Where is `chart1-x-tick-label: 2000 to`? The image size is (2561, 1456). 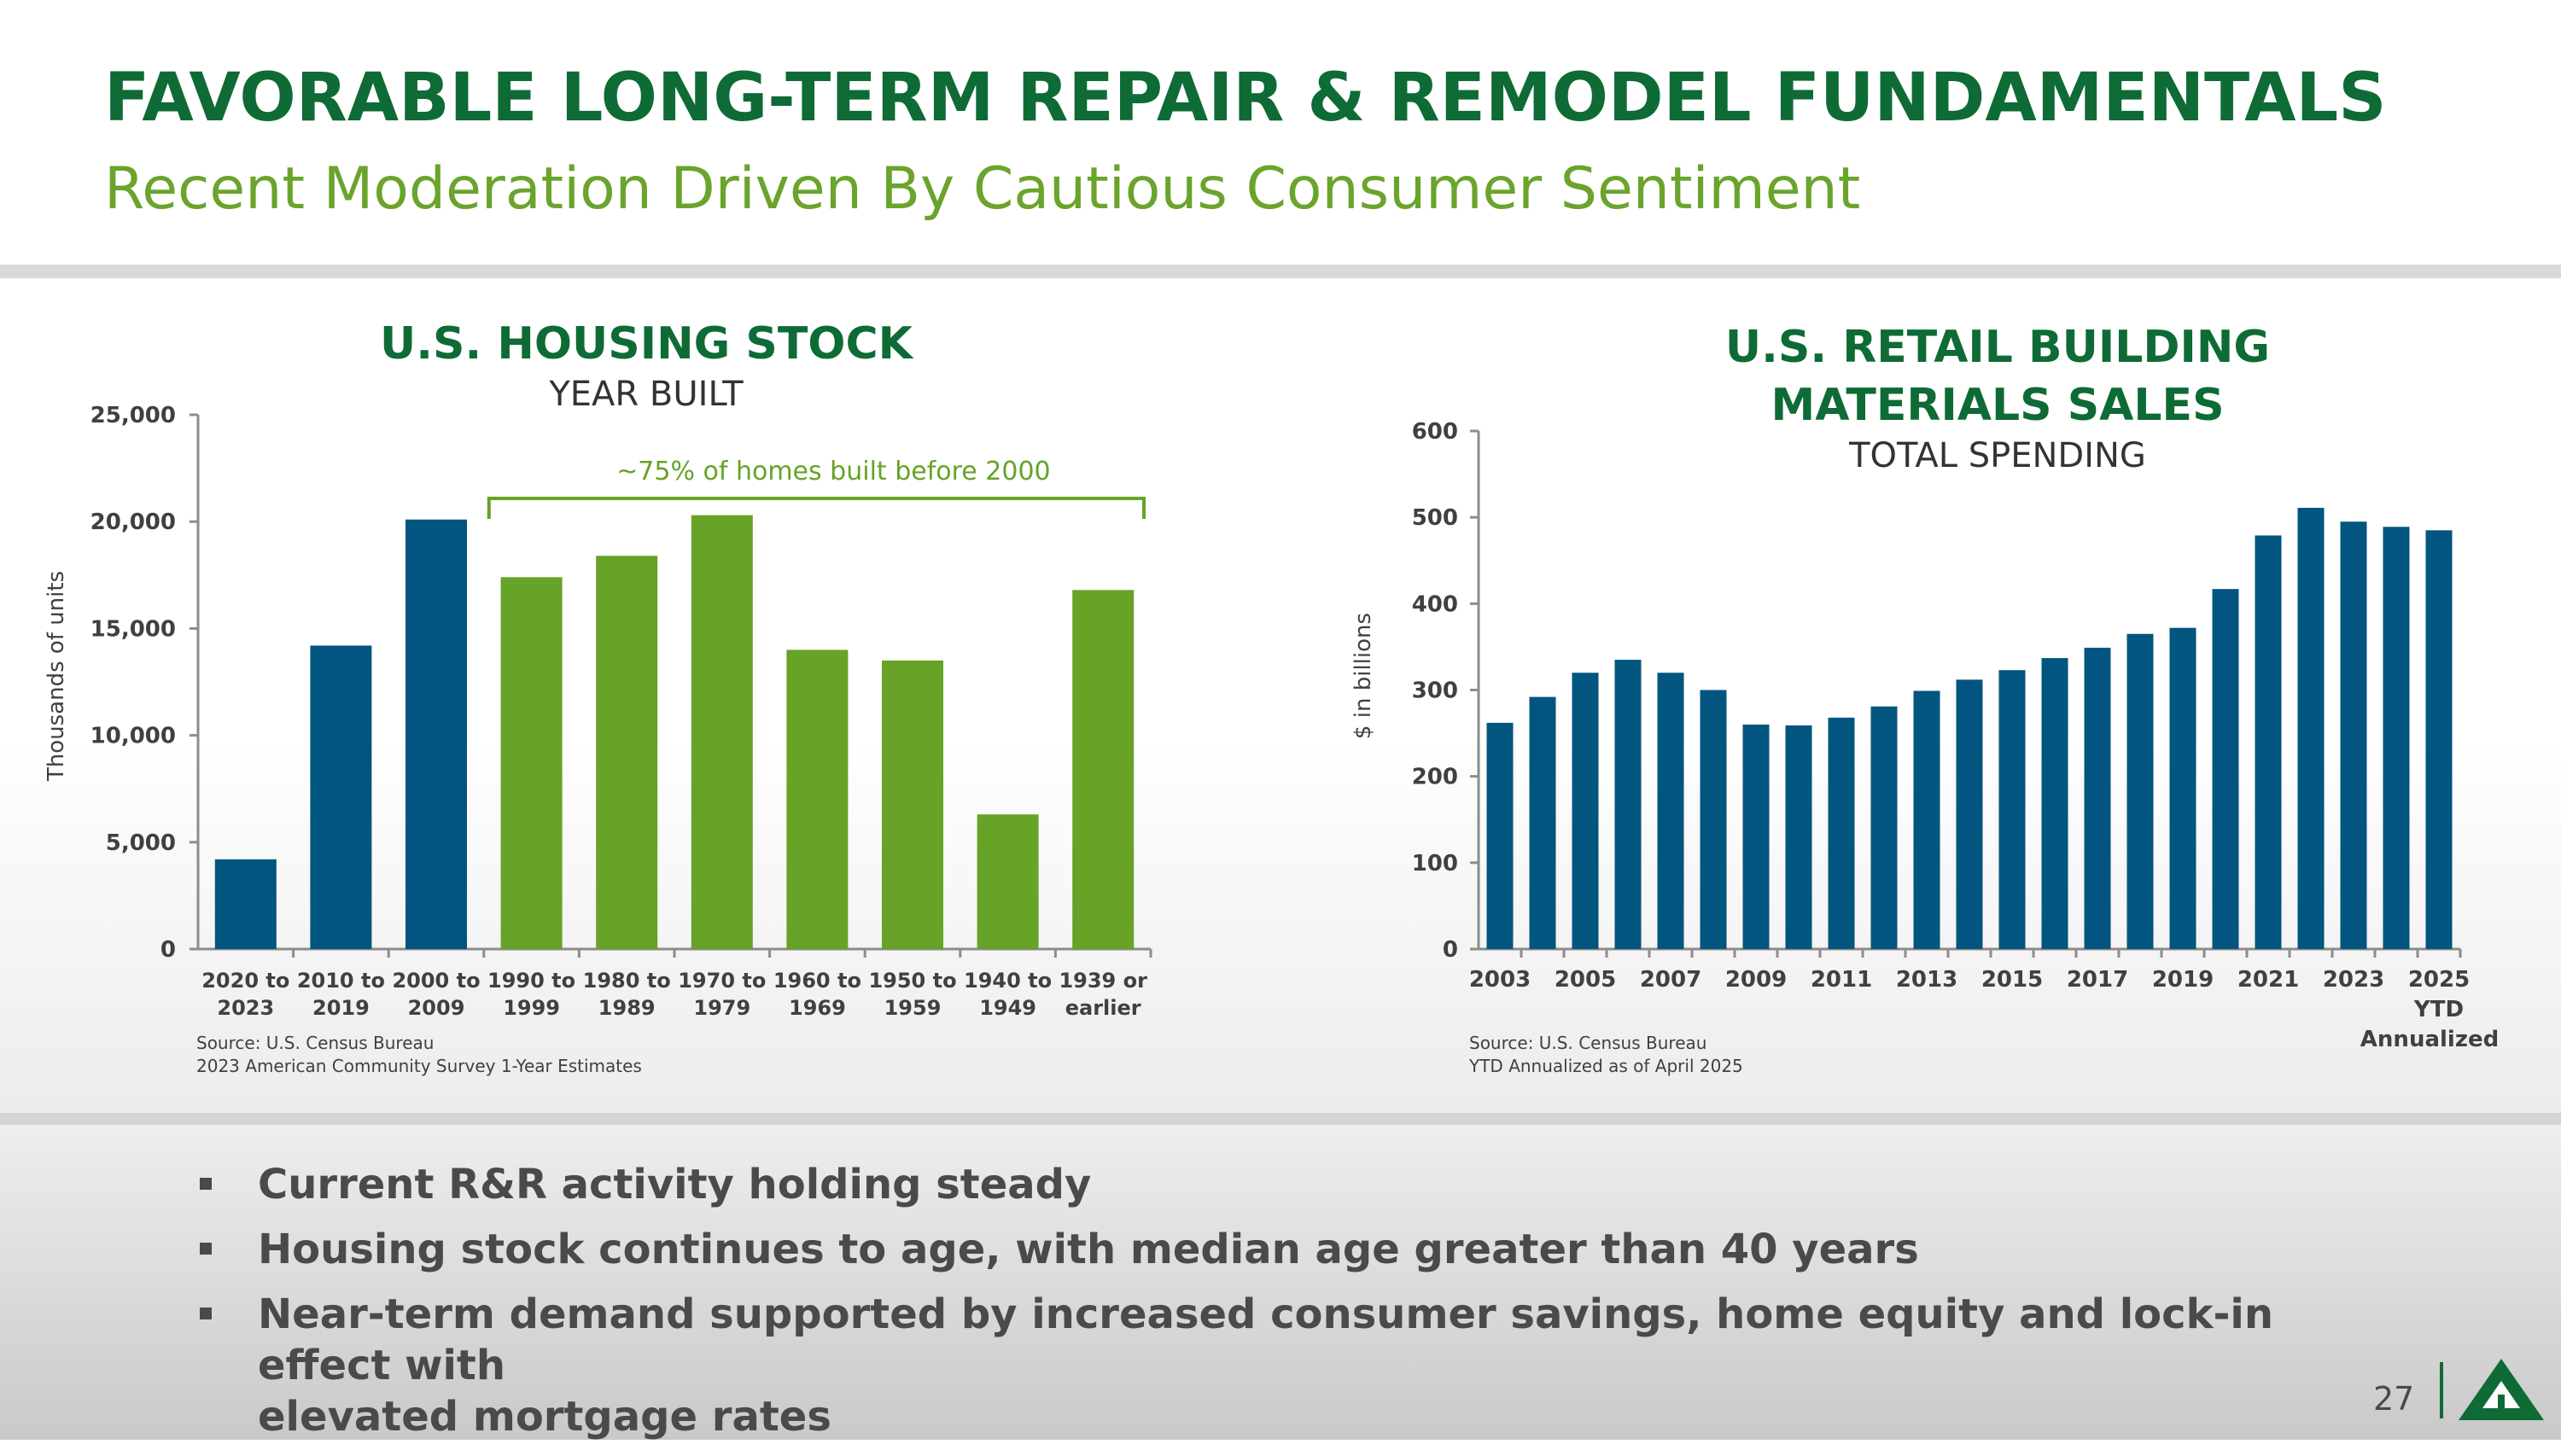
chart1-x-tick-label: 2000 to is located at coordinates (436, 981).